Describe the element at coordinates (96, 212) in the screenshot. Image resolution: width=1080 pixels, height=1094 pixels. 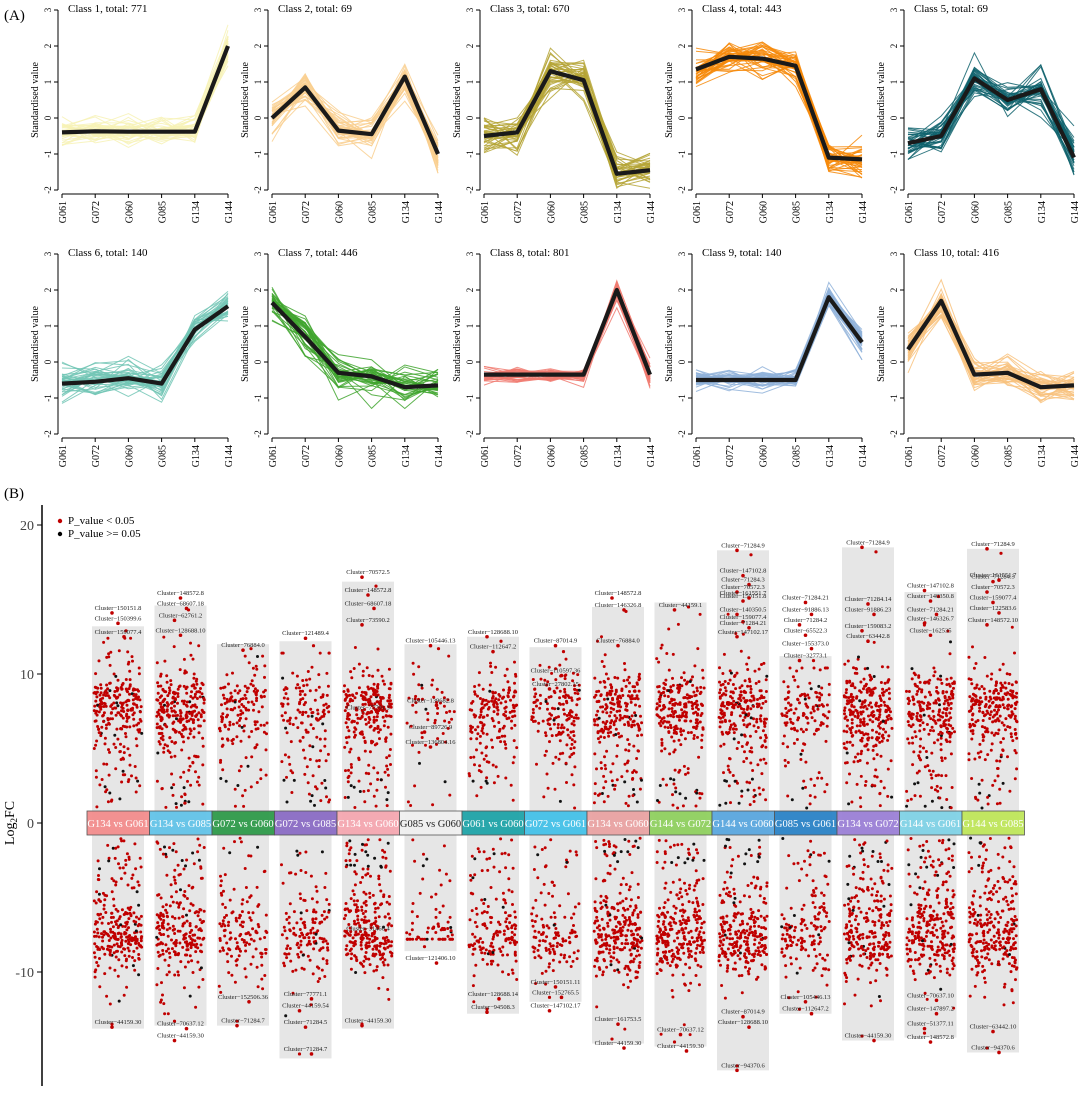
I see `x-tick-label: G072` at that location.